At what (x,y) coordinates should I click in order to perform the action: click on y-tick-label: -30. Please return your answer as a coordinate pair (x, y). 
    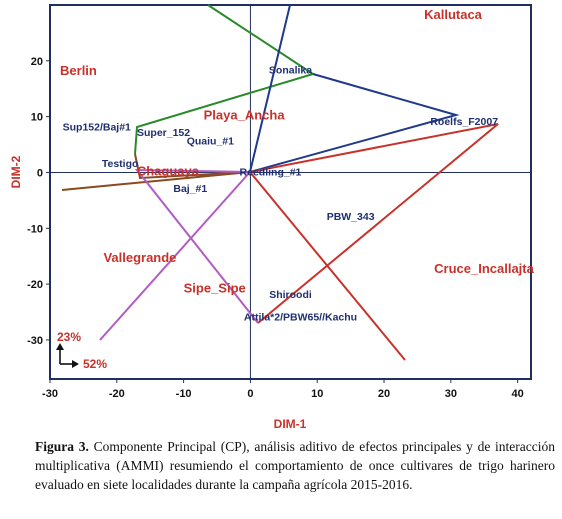
    Looking at the image, I should click on (35, 341).